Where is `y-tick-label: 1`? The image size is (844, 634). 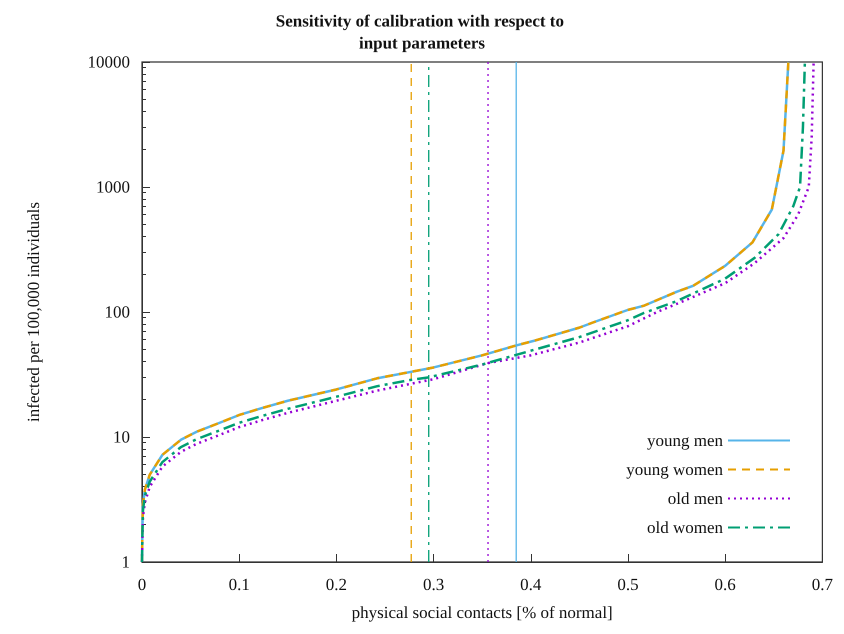
y-tick-label: 1 is located at coordinates (126, 562).